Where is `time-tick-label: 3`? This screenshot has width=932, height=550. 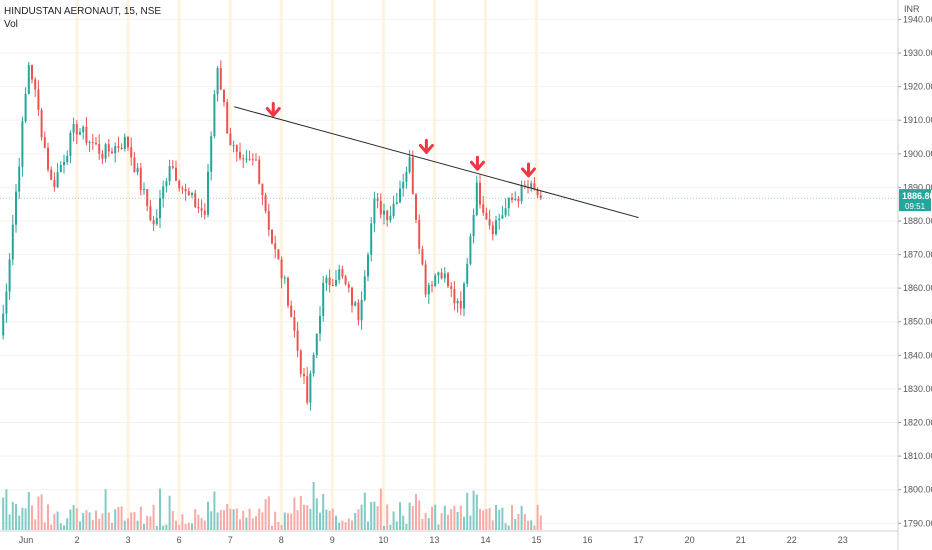
time-tick-label: 3 is located at coordinates (128, 540).